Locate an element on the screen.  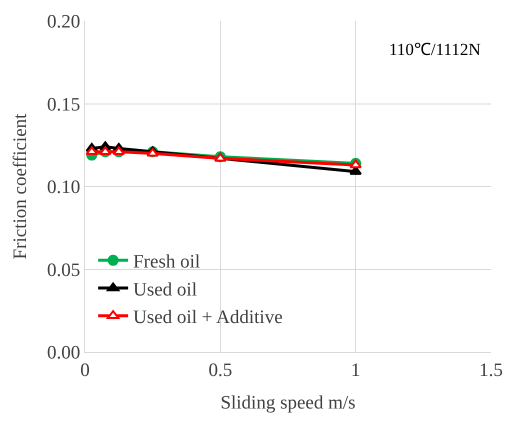
x-tick-label: 0.5 is located at coordinates (220, 370).